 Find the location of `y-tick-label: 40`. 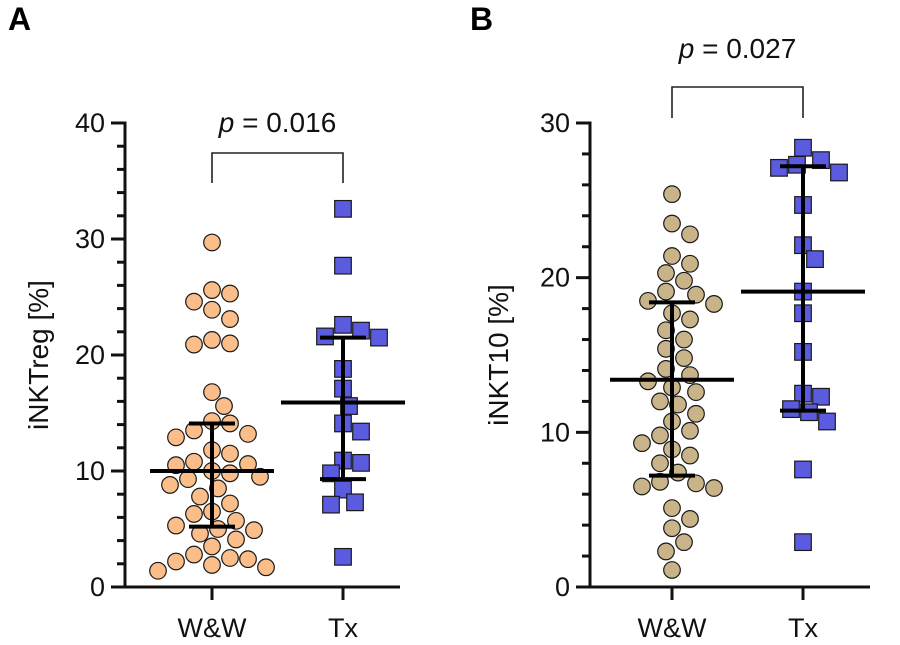

y-tick-label: 40 is located at coordinates (90, 123).